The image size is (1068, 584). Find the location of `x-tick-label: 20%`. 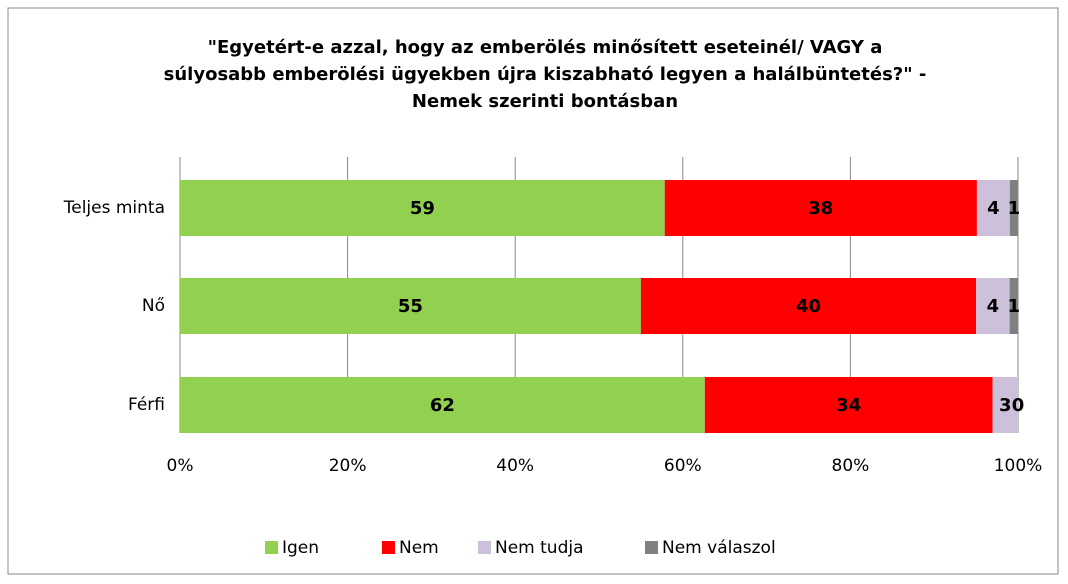

x-tick-label: 20% is located at coordinates (348, 466).